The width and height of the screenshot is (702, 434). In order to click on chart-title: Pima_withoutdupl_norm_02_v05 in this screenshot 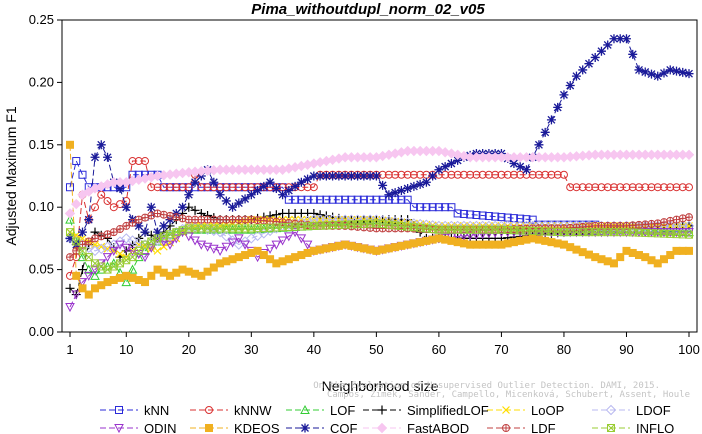, I will do `click(368, 9)`.